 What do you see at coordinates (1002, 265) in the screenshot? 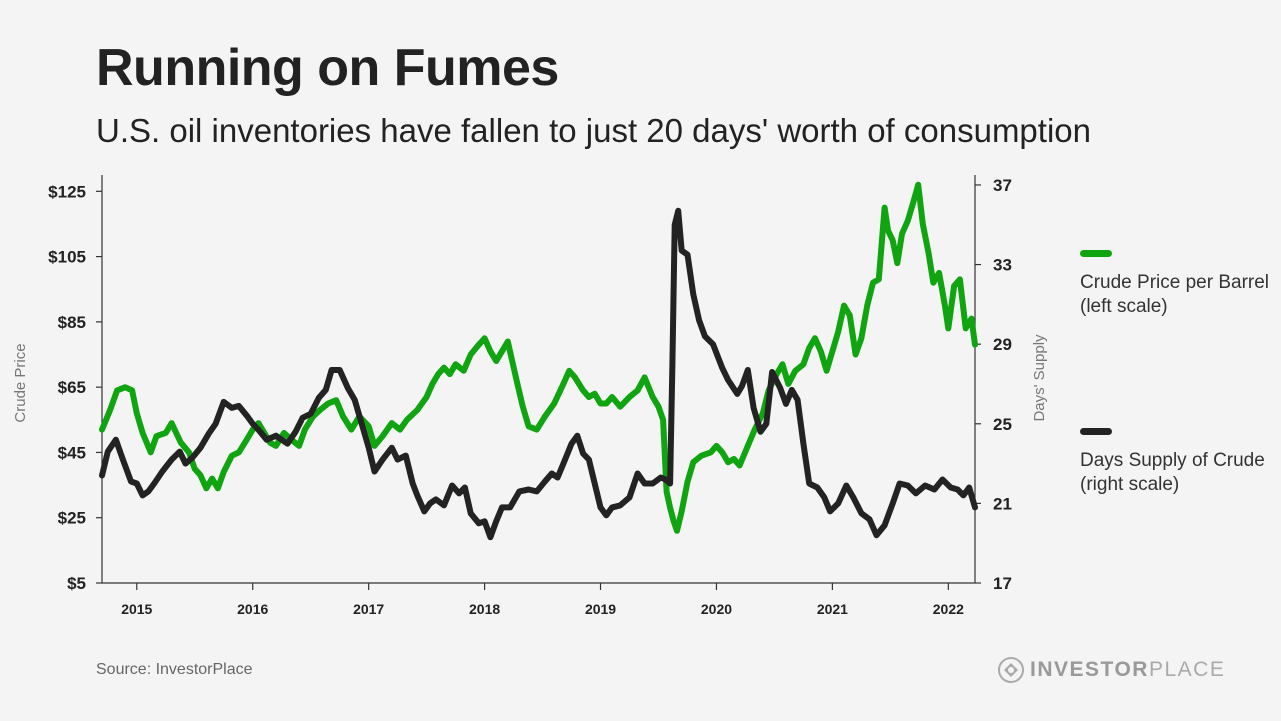
I see `y-right-tick-label: 33` at bounding box center [1002, 265].